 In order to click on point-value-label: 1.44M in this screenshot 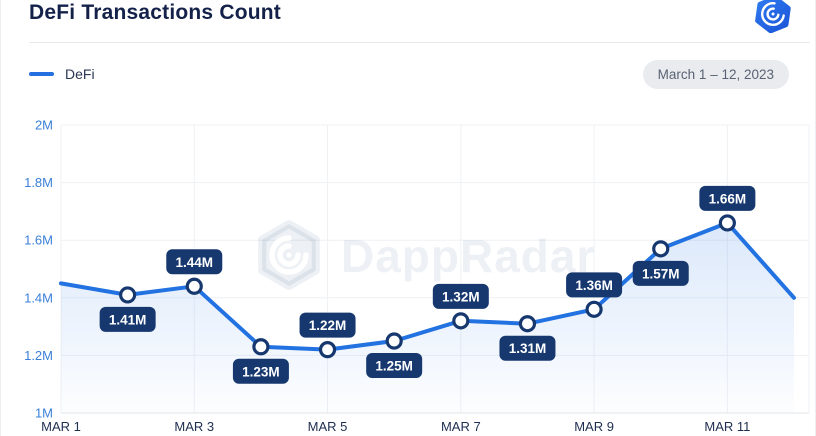, I will do `click(195, 262)`.